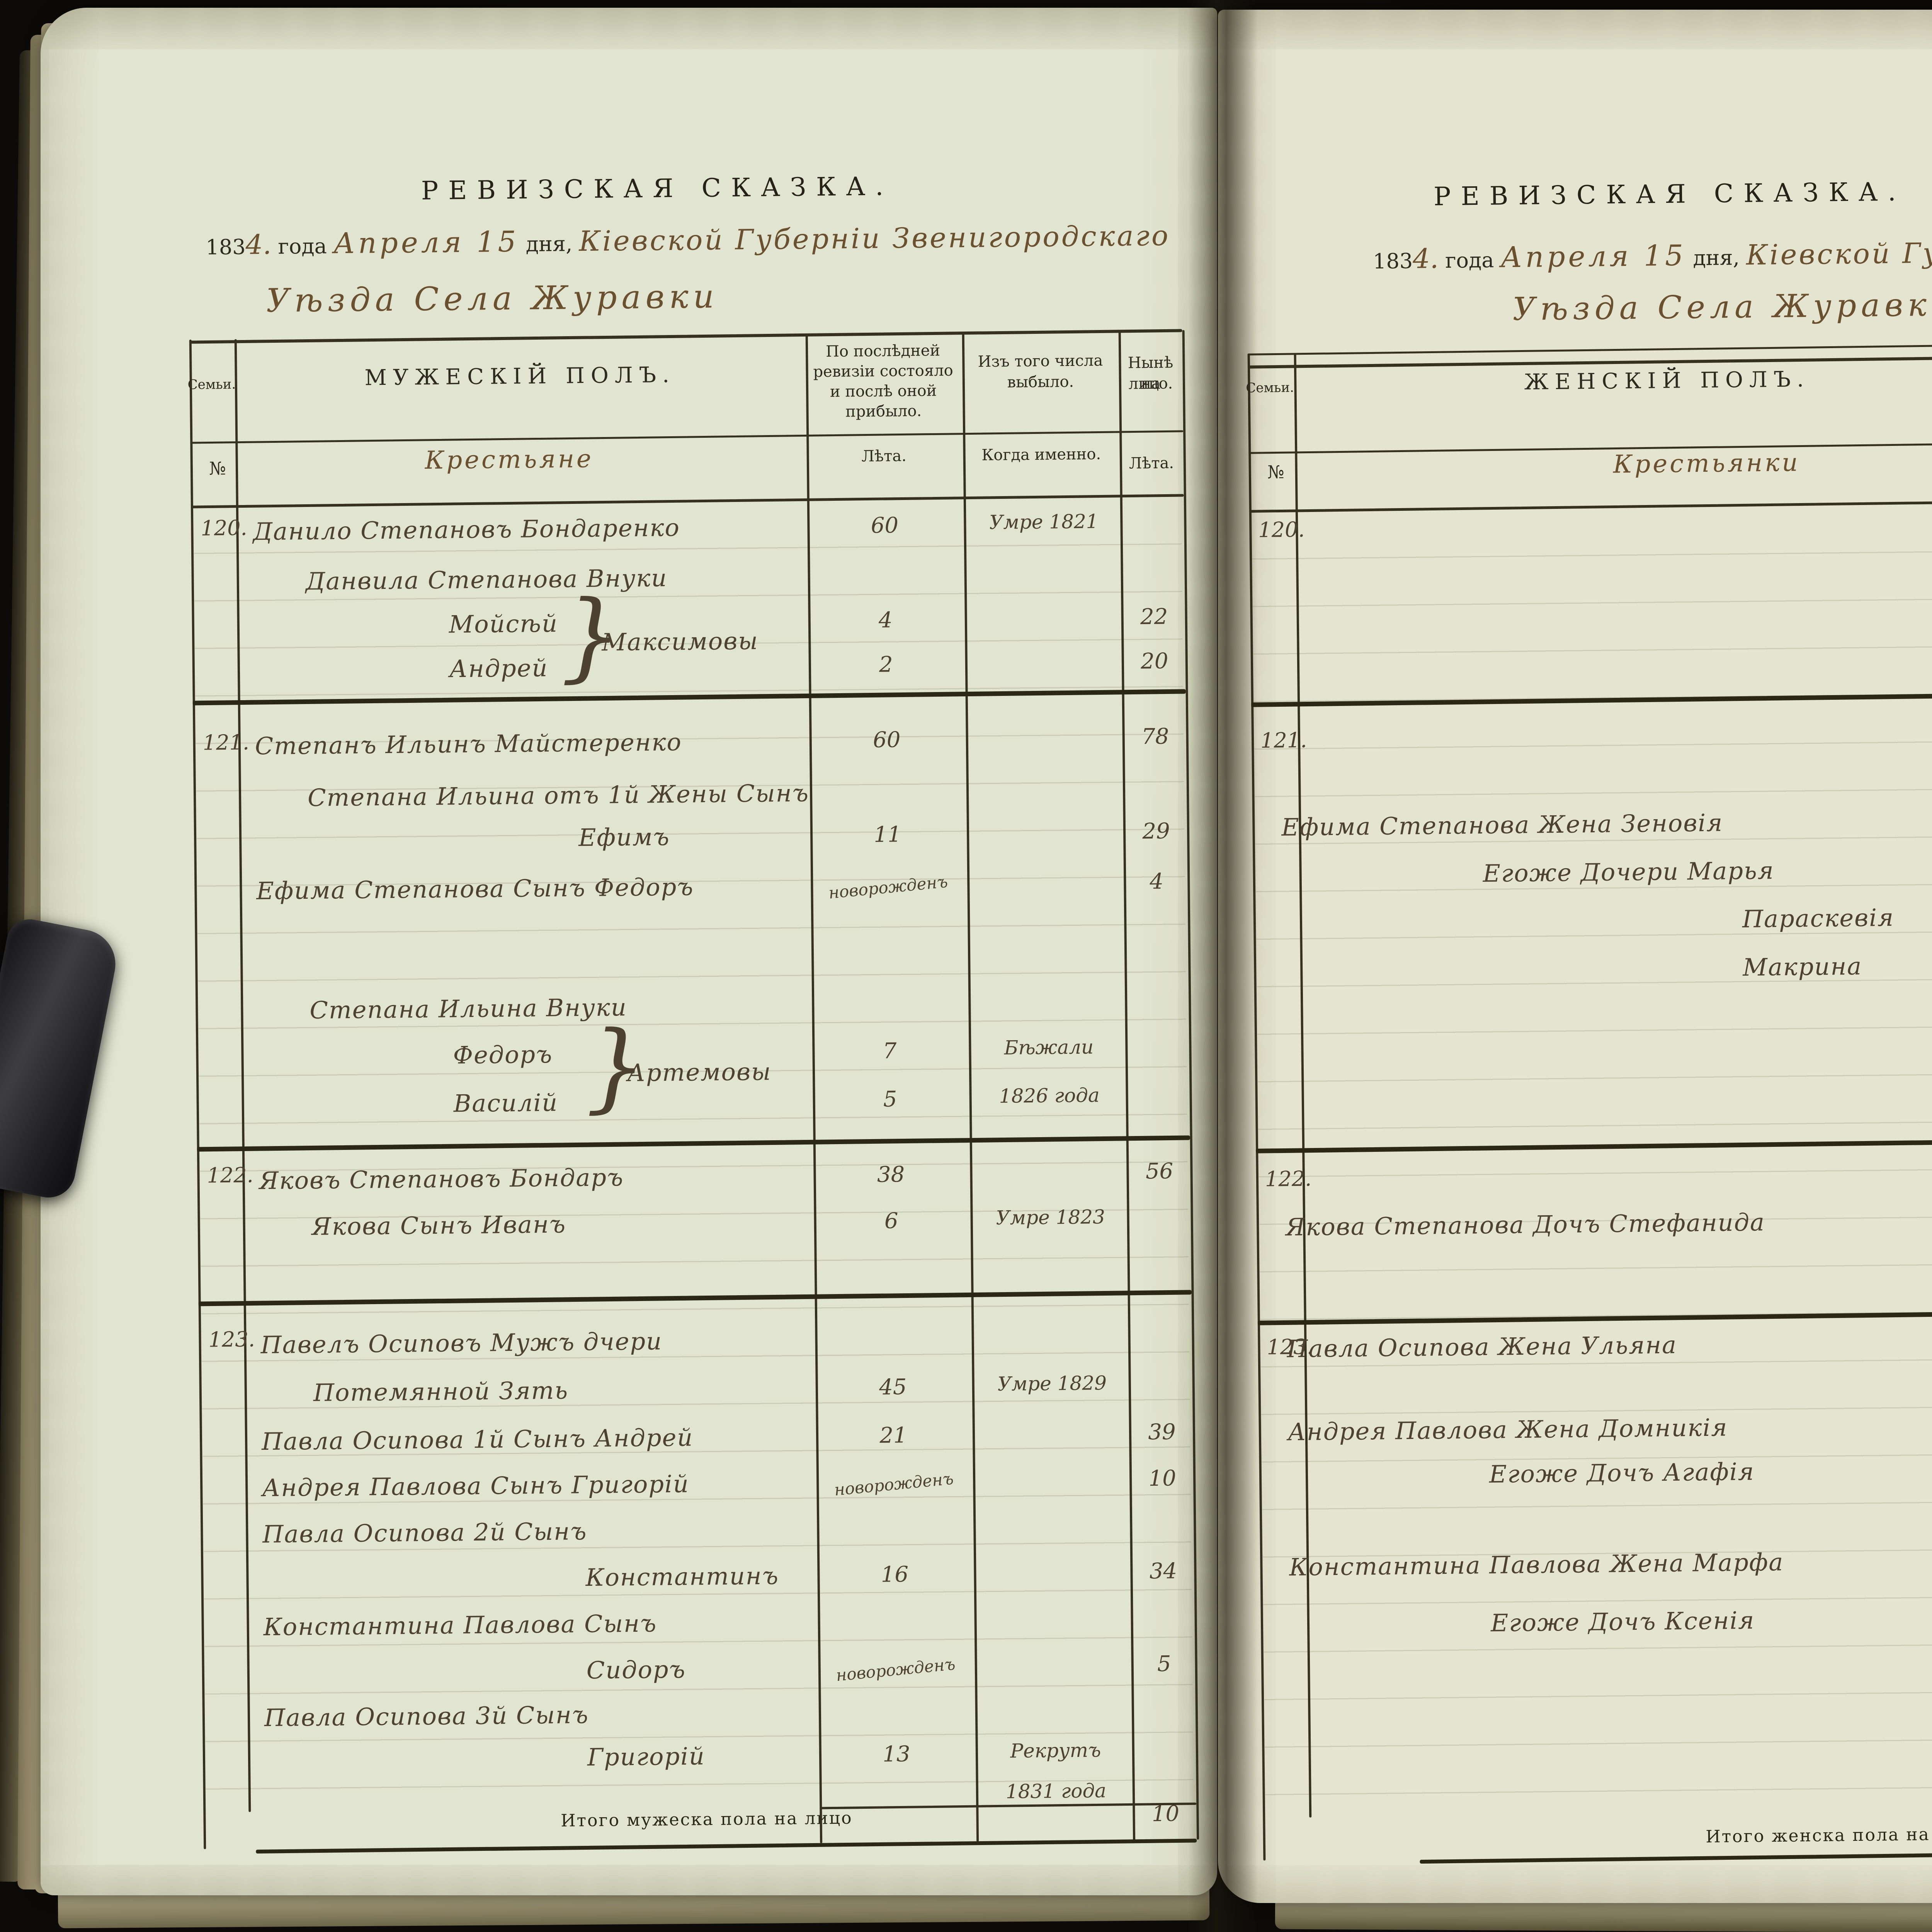 The width and height of the screenshot is (1932, 1932). What do you see at coordinates (646, 1757) in the screenshot?
I see `row-name: Григорій` at bounding box center [646, 1757].